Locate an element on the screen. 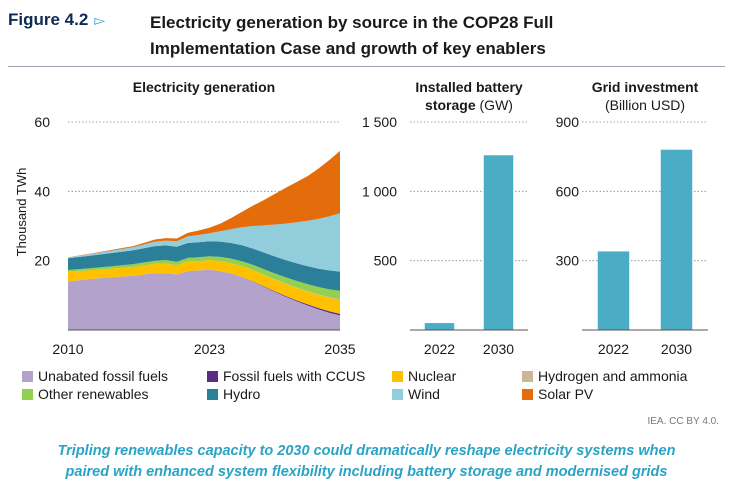 The height and width of the screenshot is (492, 733). legend-item-nuclear: Nuclear is located at coordinates (424, 376).